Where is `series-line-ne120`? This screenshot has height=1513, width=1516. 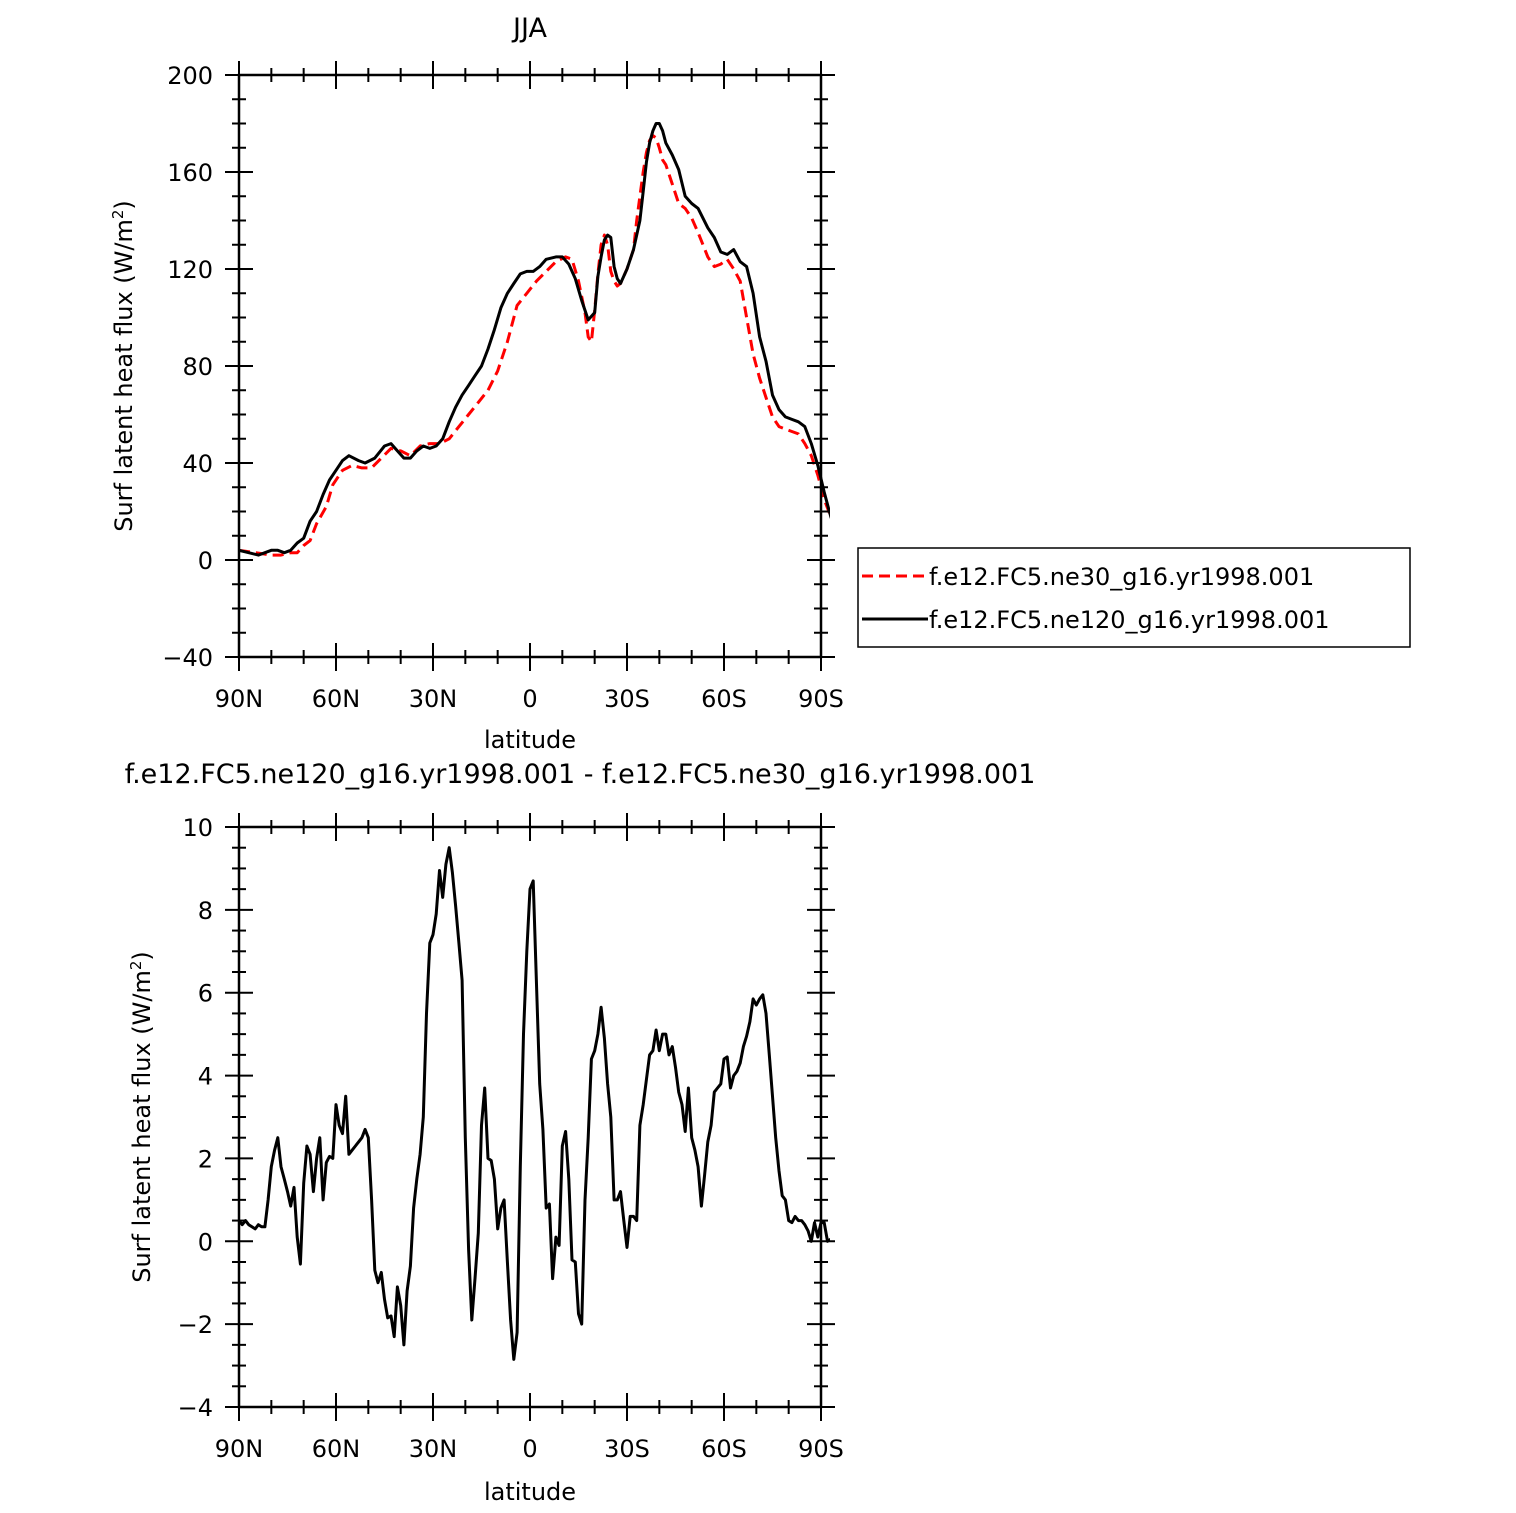
series-line-ne120 is located at coordinates (534, 339).